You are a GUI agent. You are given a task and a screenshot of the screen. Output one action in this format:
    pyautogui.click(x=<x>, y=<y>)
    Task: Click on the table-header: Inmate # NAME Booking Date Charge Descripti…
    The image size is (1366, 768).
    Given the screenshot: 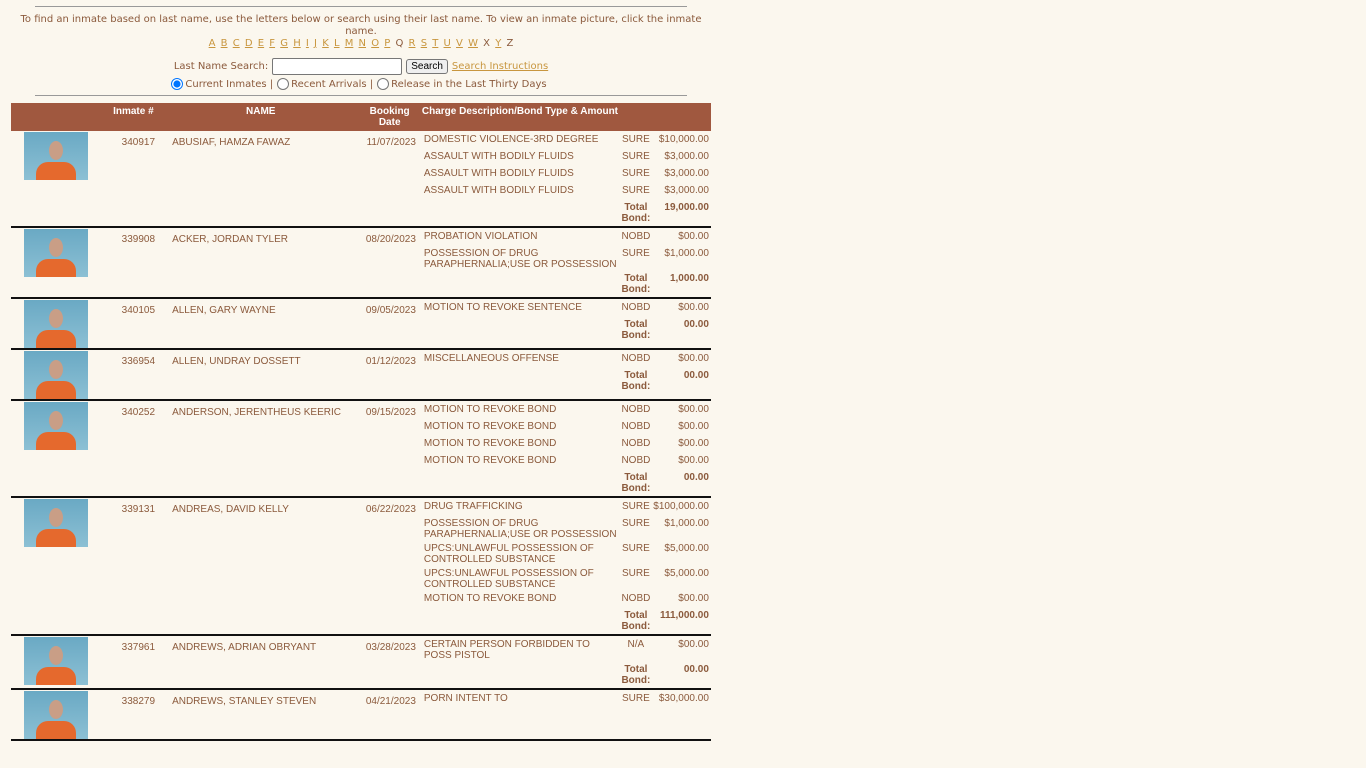 What is the action you would take?
    pyautogui.click(x=361, y=117)
    